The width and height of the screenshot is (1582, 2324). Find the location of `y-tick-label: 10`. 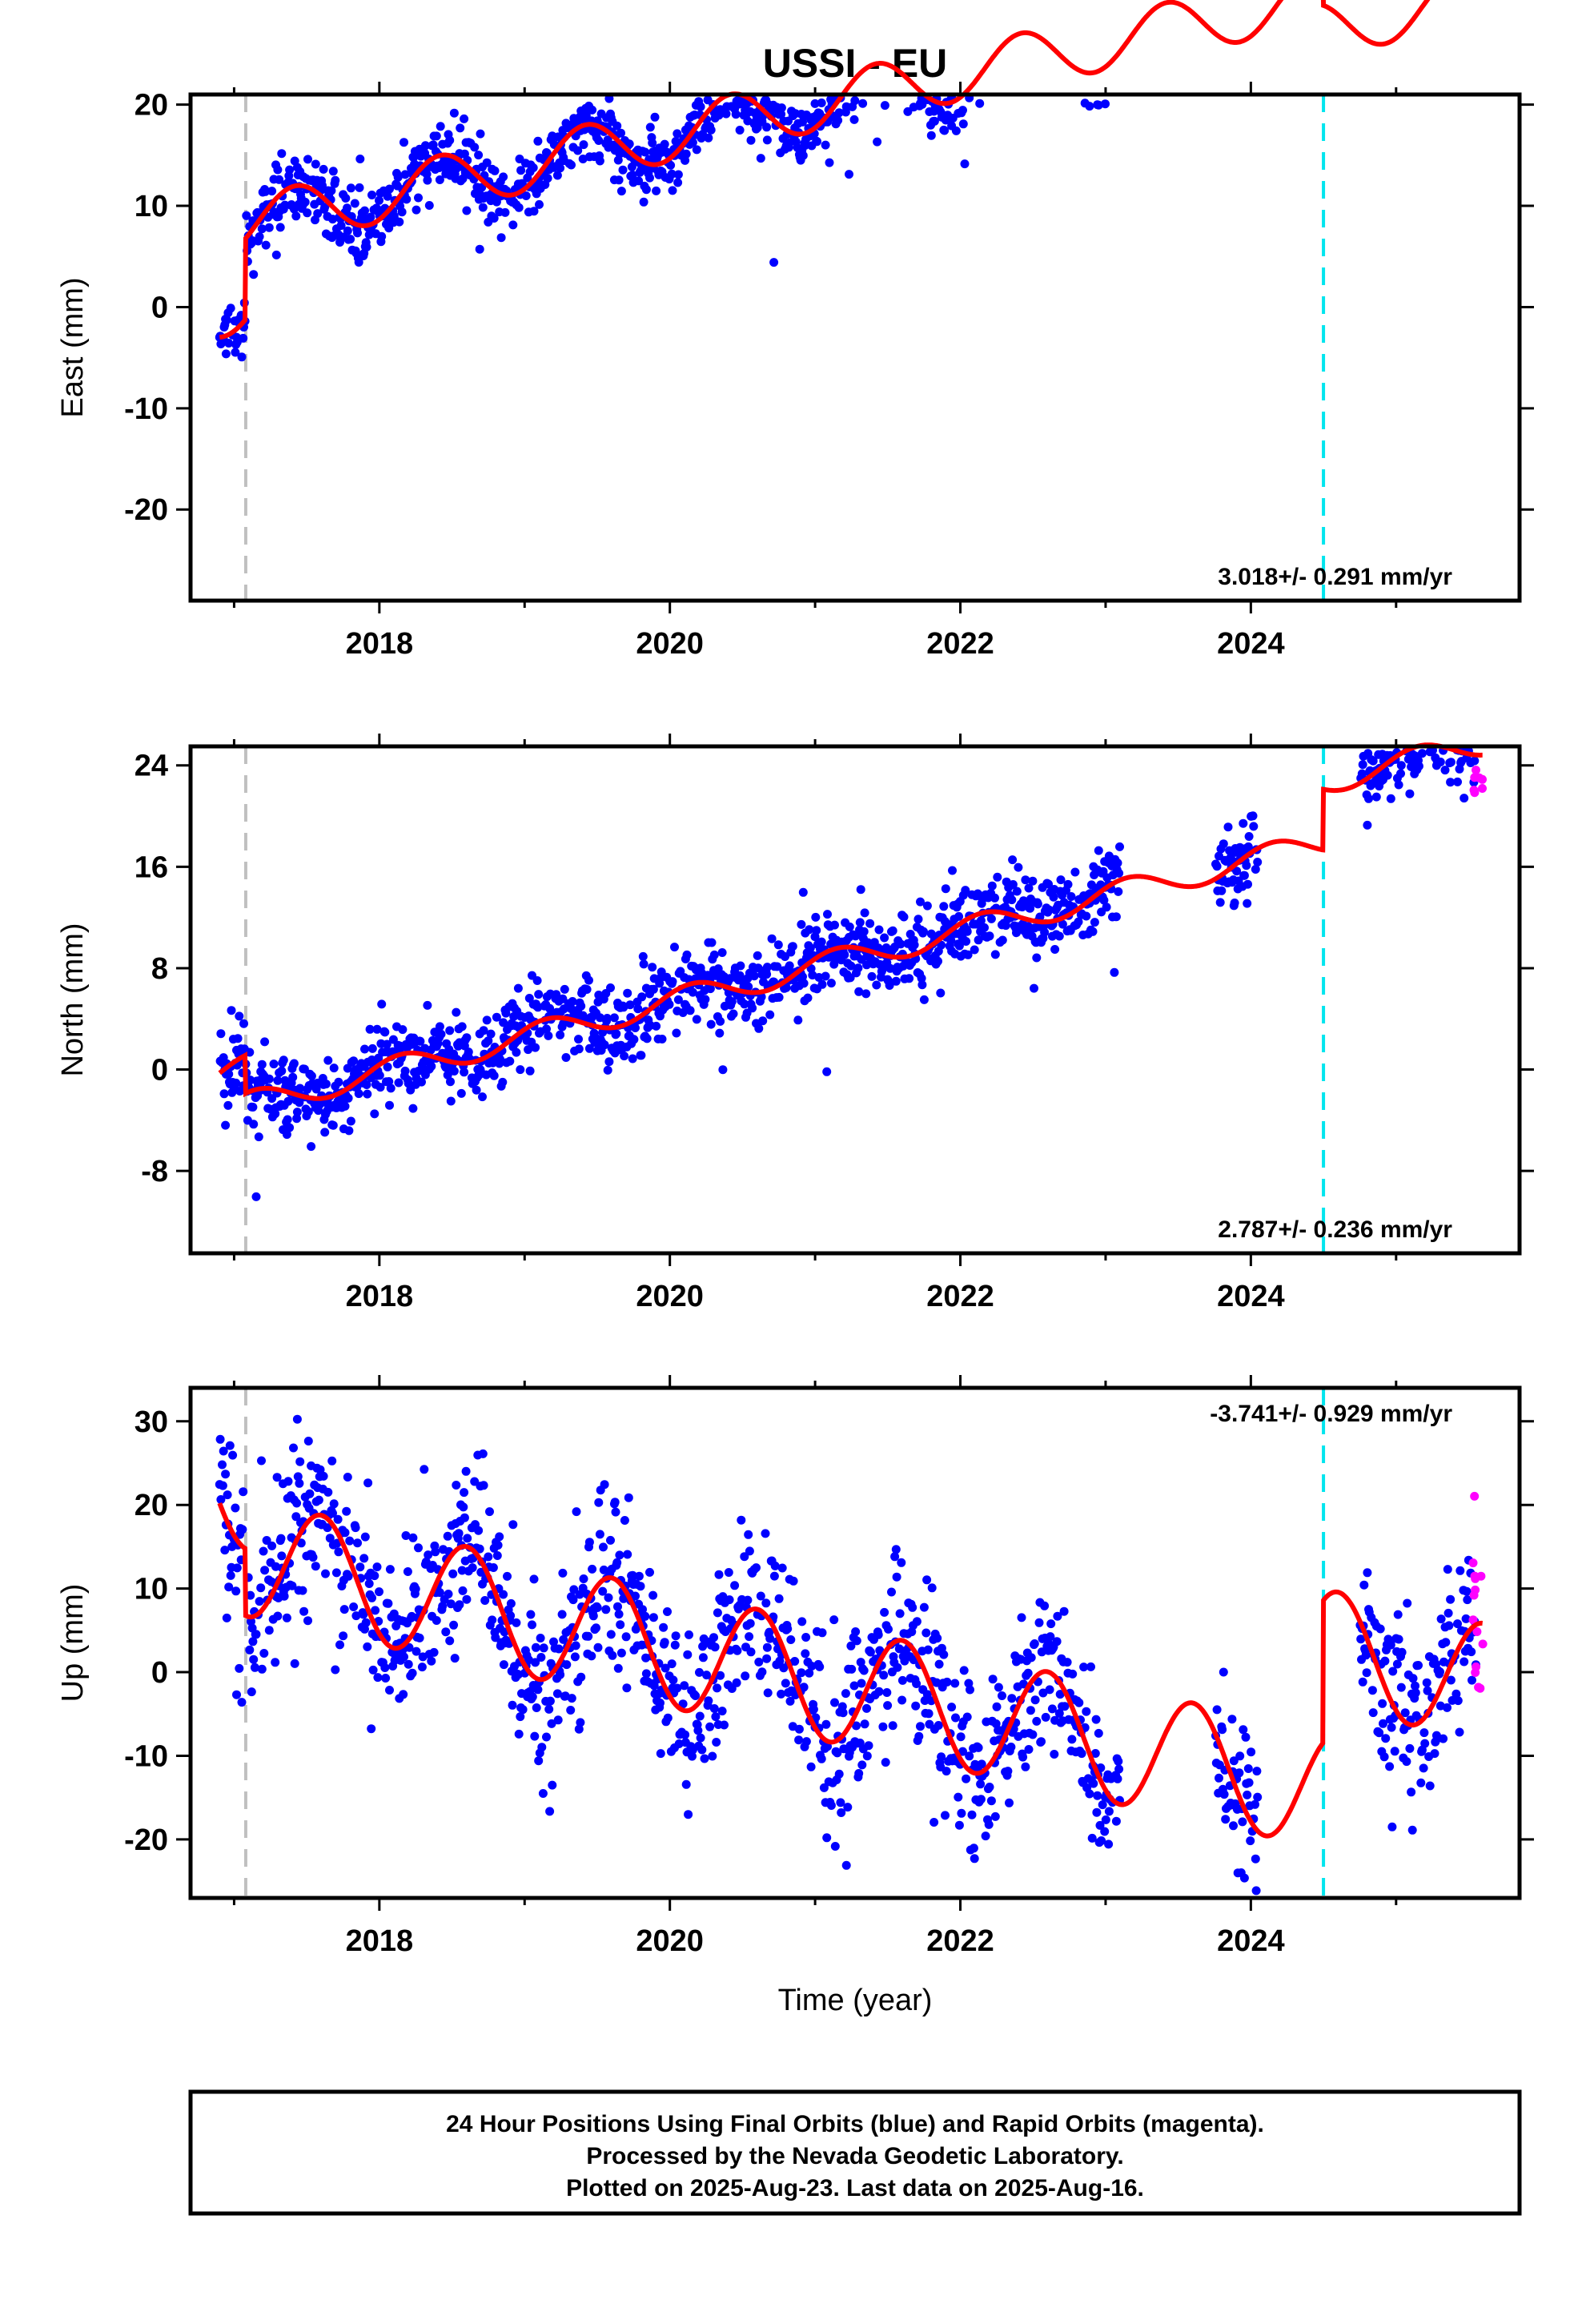

y-tick-label: 10 is located at coordinates (151, 1589).